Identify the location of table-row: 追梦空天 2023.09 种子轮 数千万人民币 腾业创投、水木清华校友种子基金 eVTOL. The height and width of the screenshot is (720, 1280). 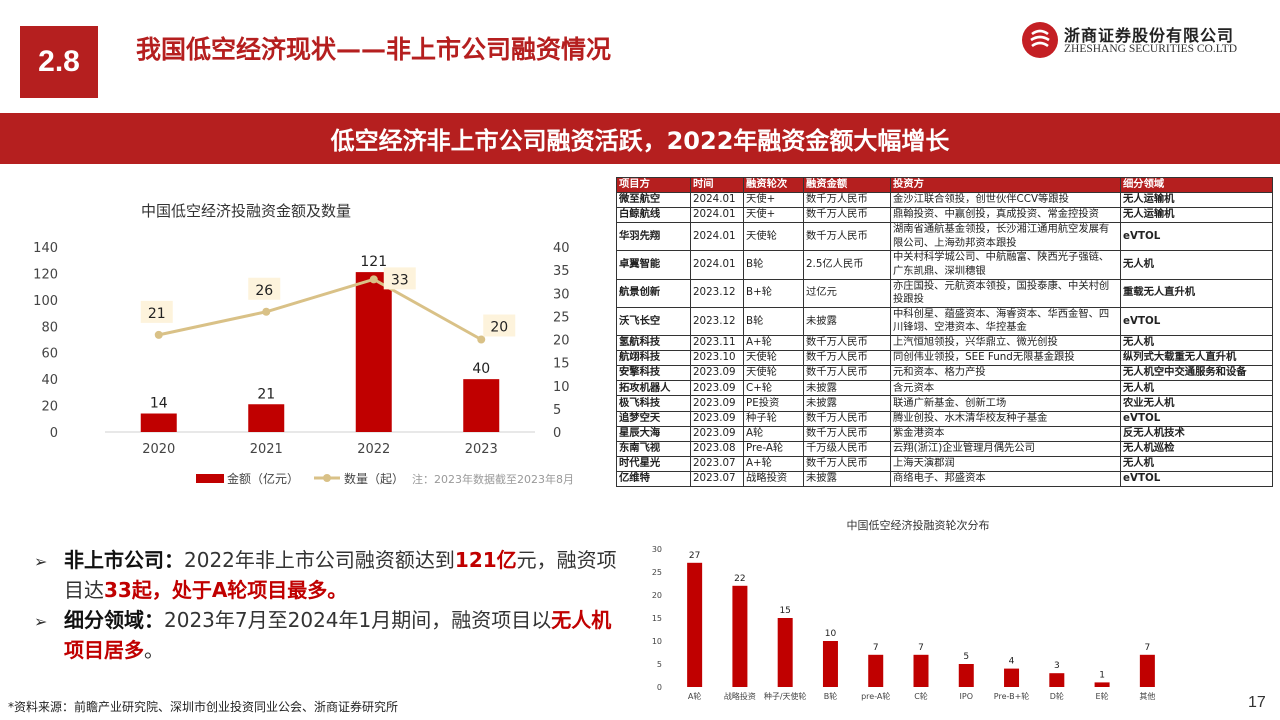
(944, 418).